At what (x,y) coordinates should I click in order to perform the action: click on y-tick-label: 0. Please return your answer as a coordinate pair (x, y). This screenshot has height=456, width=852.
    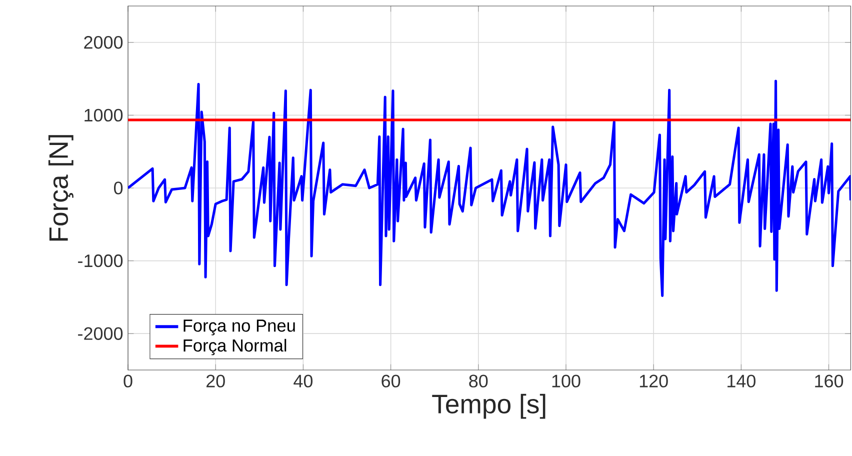
    Looking at the image, I should click on (118, 188).